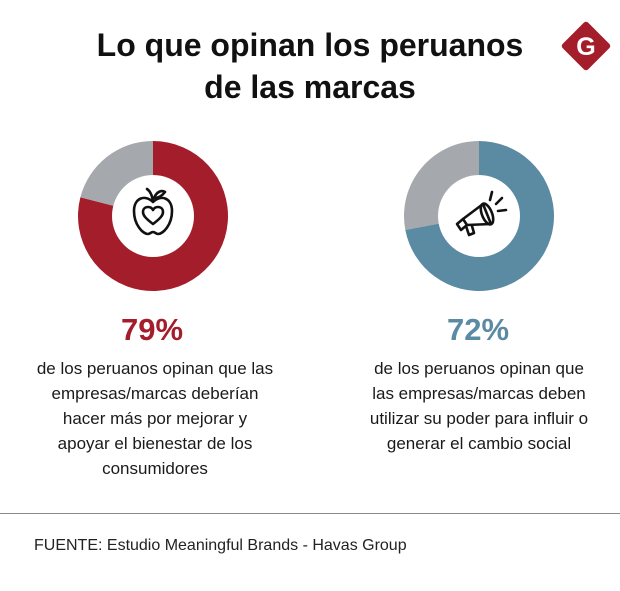  Describe the element at coordinates (310, 45) in the screenshot. I see `title-line-1: Lo que opinan los peruanos` at that location.